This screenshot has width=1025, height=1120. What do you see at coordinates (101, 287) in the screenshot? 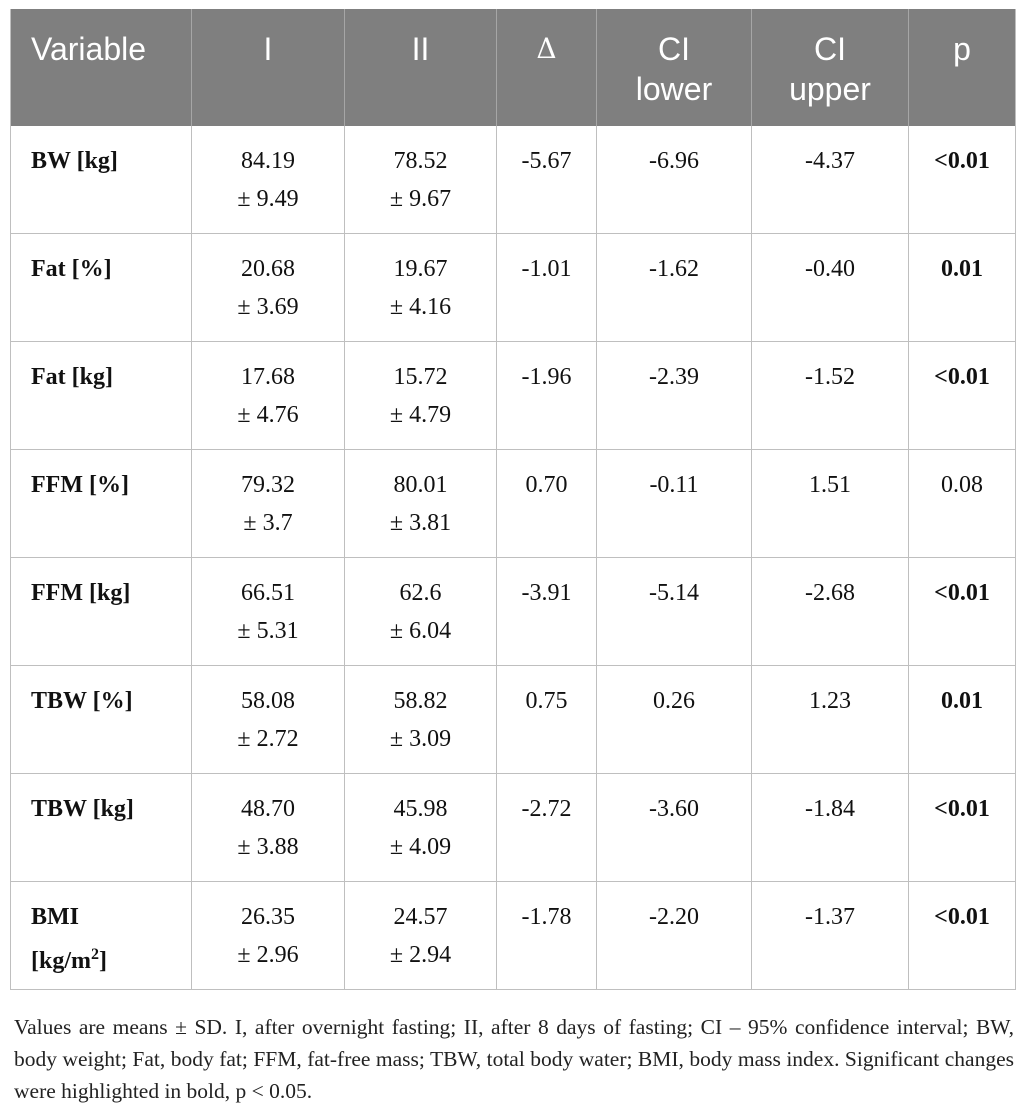
I see `cell-variable: Fat [%]` at bounding box center [101, 287].